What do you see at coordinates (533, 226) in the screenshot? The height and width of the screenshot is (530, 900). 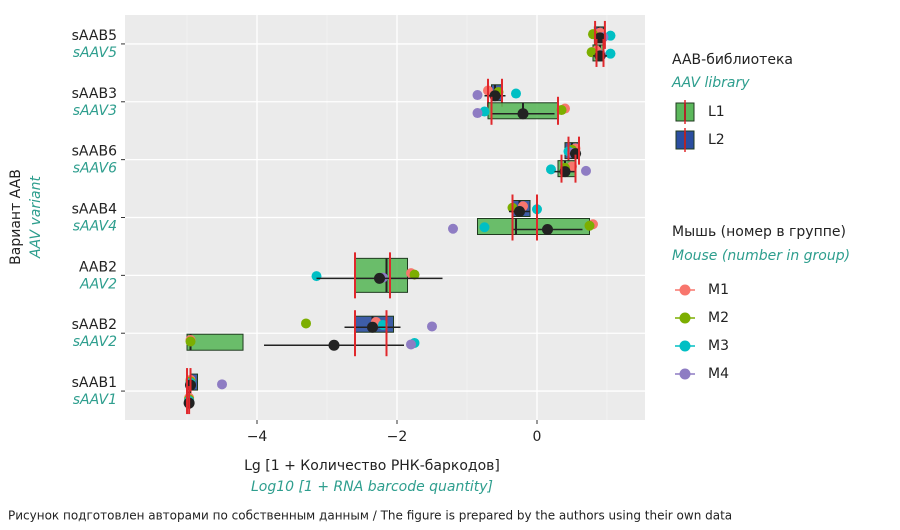 I see `box` at bounding box center [533, 226].